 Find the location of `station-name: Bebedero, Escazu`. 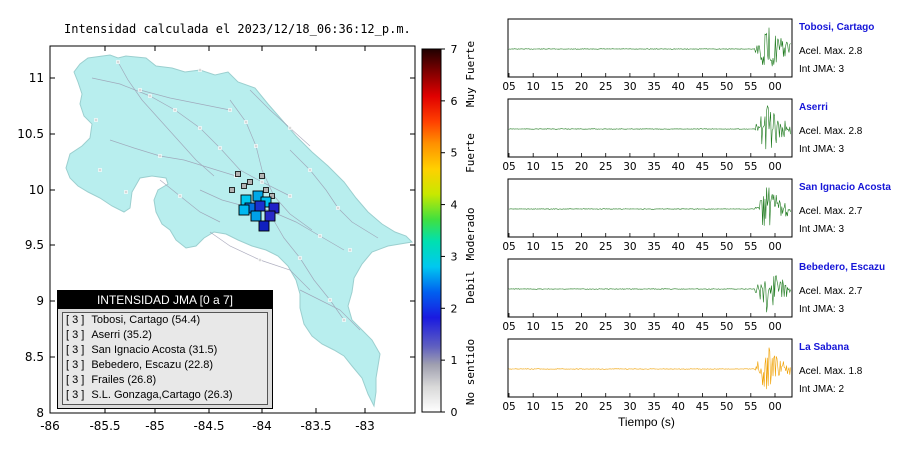

station-name: Bebedero, Escazu is located at coordinates (842, 267).